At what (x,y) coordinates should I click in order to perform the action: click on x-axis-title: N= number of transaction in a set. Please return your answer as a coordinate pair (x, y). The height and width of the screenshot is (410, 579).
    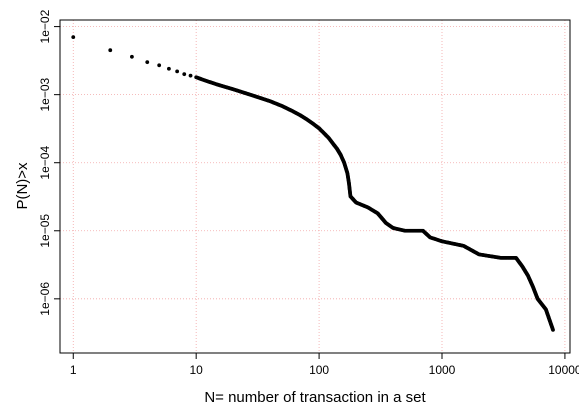
    Looking at the image, I should click on (315, 397).